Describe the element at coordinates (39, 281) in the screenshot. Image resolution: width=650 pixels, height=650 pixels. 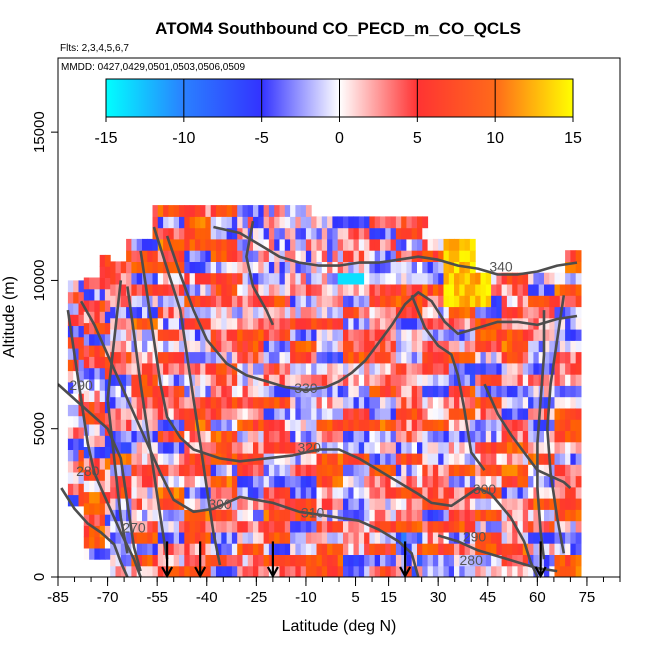
I see `y-tick-label: 10000` at that location.